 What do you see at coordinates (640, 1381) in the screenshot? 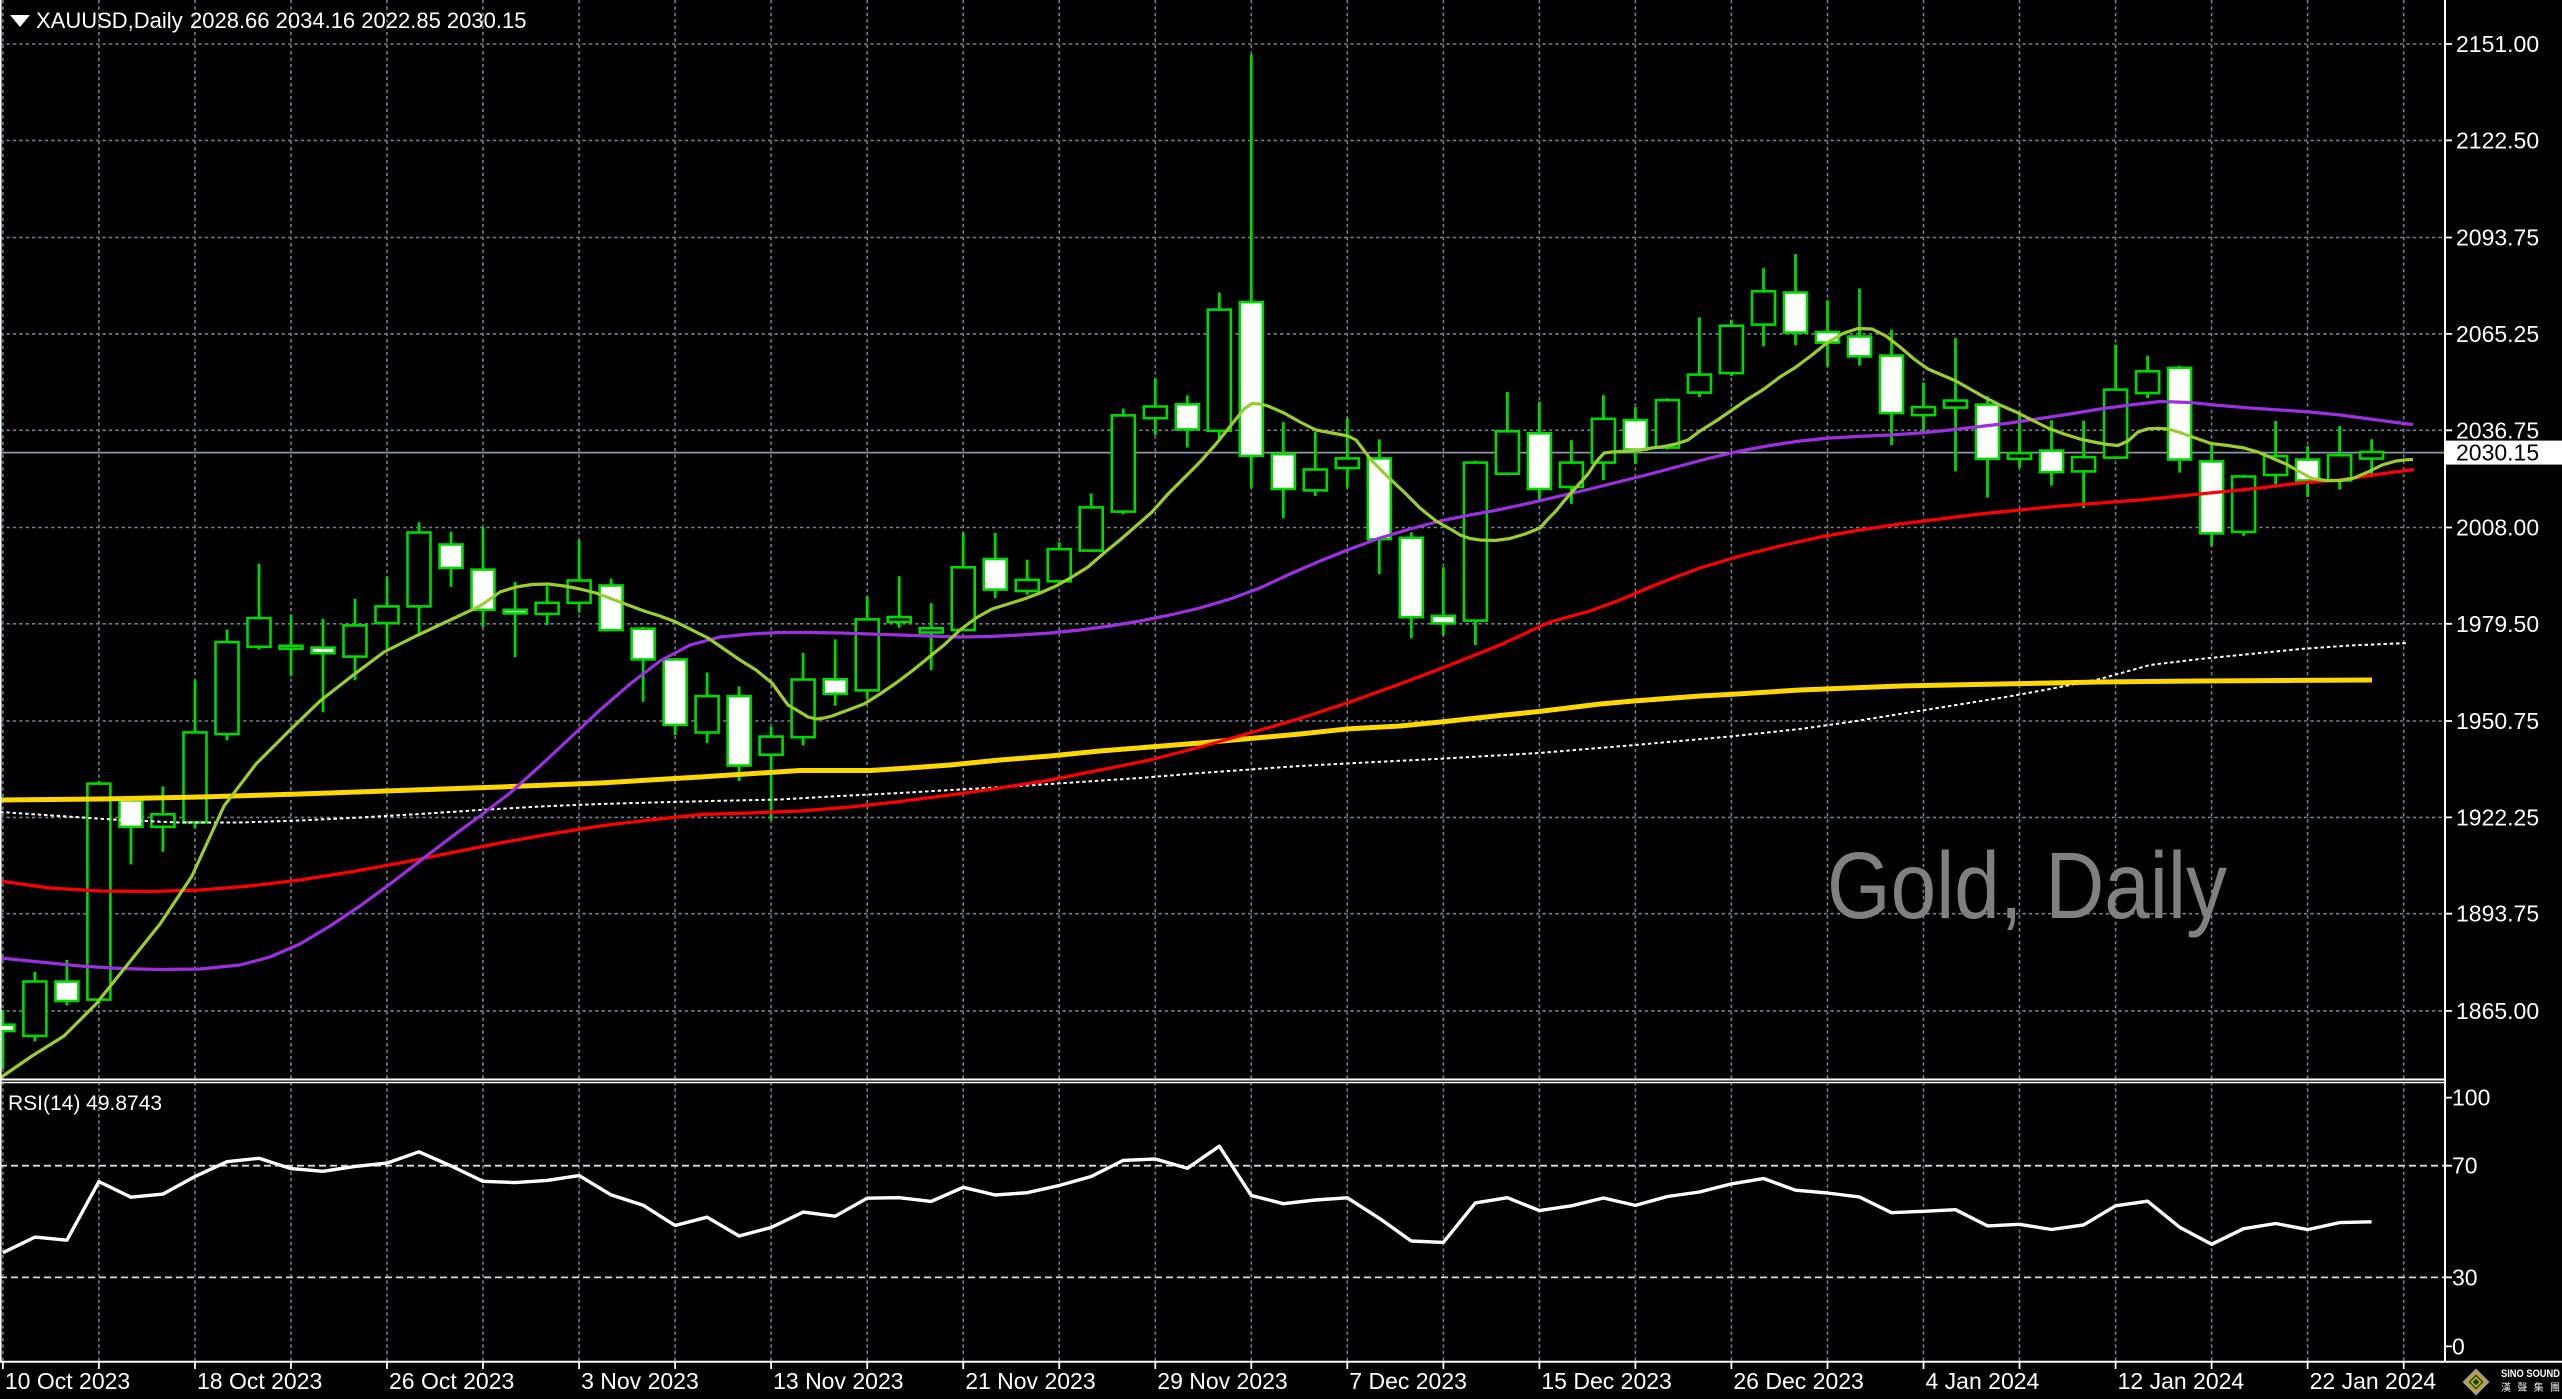
I see `svg-text: 3 Nov 2023` at bounding box center [640, 1381].